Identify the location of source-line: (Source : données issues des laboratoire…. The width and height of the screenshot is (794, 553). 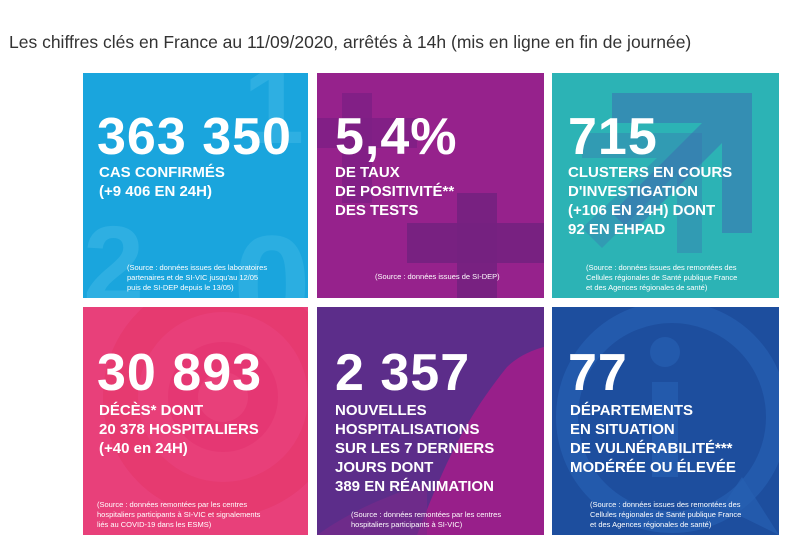
(197, 267).